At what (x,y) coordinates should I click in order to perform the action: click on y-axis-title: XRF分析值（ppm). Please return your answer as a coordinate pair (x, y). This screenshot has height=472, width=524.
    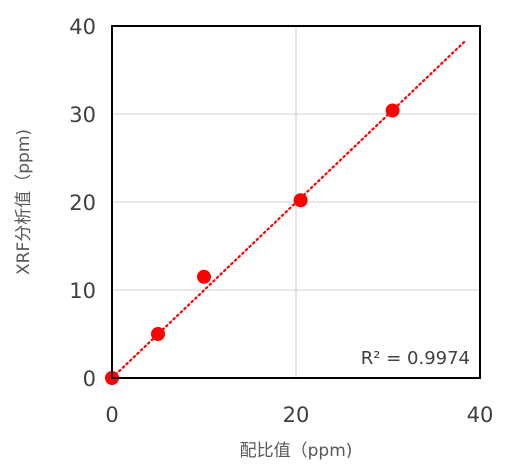
    Looking at the image, I should click on (24, 202).